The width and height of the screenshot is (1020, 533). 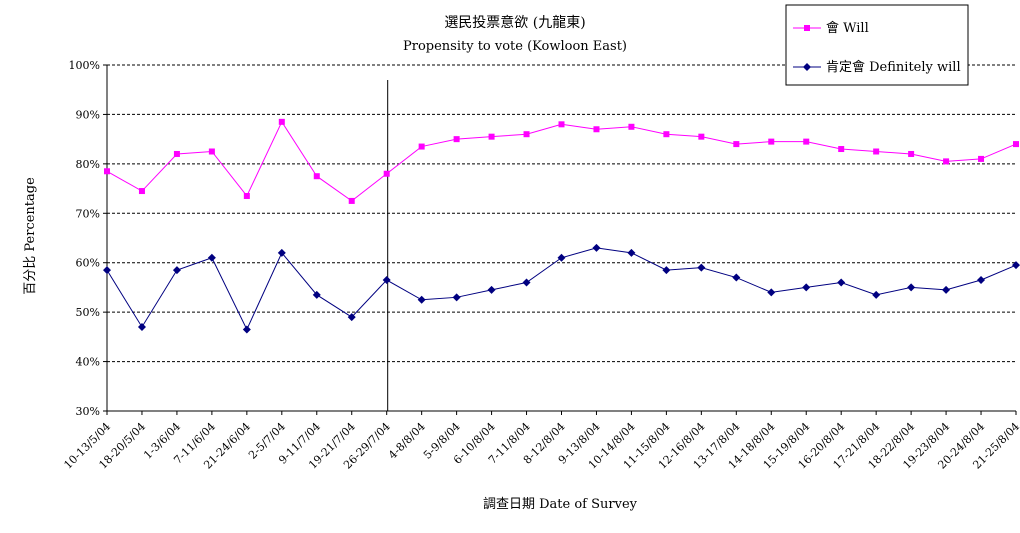 What do you see at coordinates (84, 238) in the screenshot?
I see `y-tick-labels: 30% 40% 50% 60% 70% 80% 90% 100%` at bounding box center [84, 238].